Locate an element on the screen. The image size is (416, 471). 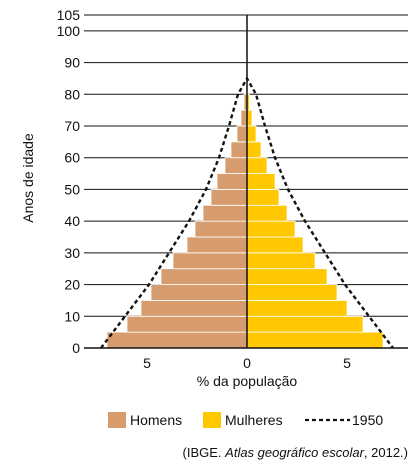
x-axis-label: % da população is located at coordinates (247, 381).